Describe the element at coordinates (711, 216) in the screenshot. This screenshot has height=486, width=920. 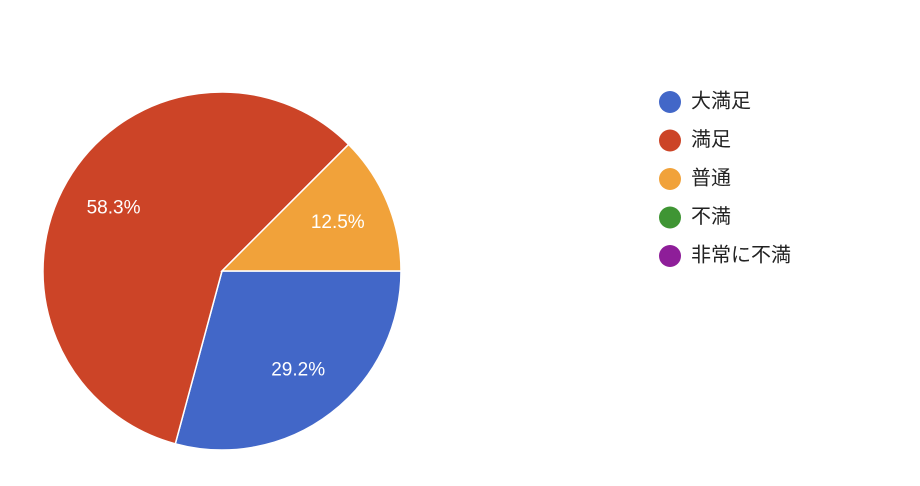
I see `legend-label: 不満` at that location.